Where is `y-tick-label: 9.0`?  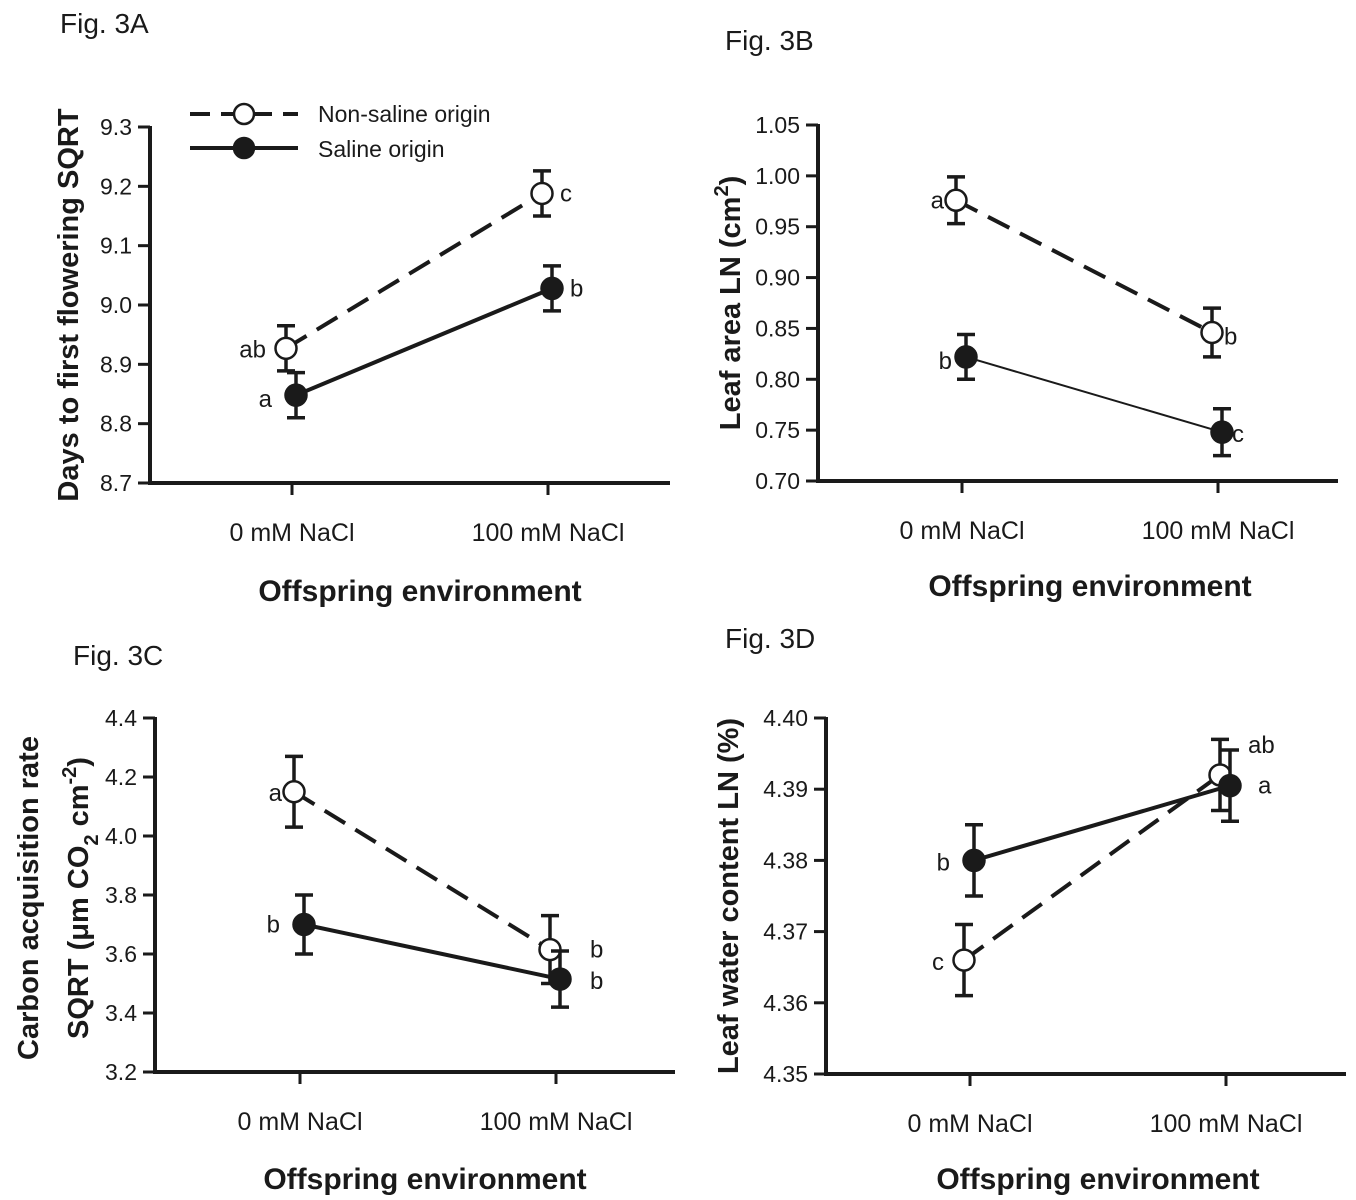
y-tick-label: 9.0 is located at coordinates (116, 305).